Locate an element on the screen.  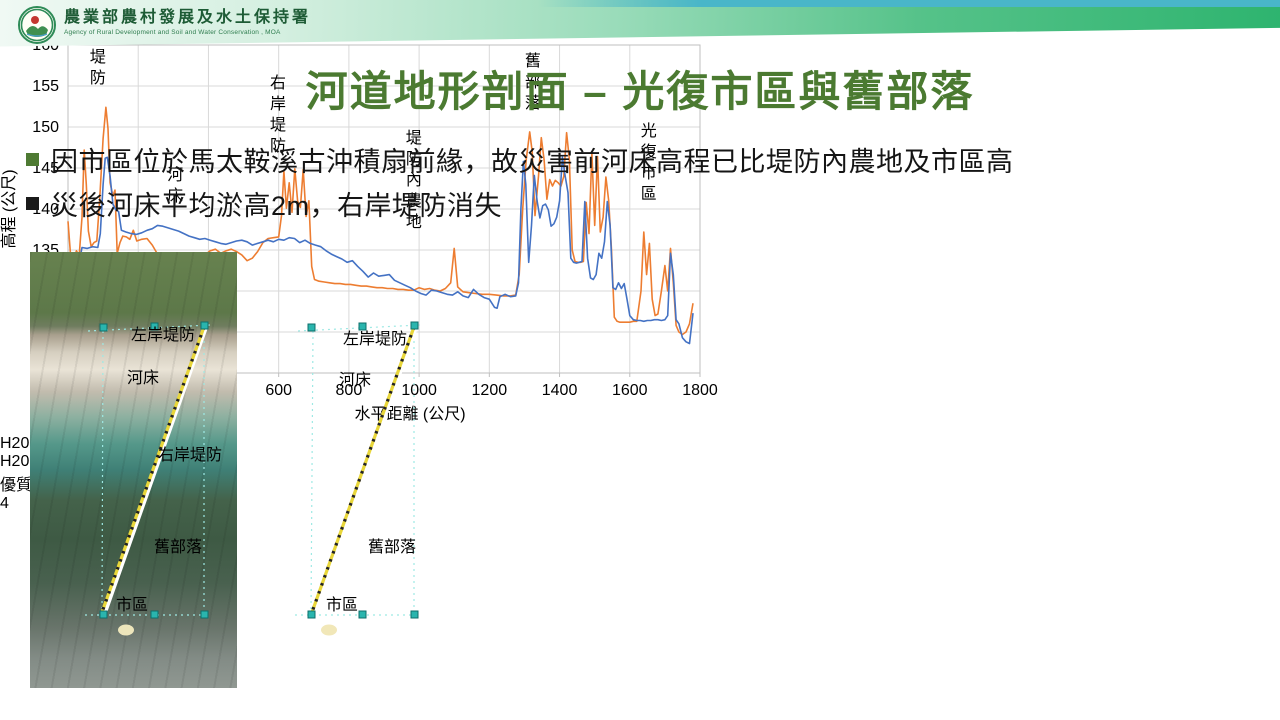
bullet-item: 災後河床平均淤高2m，右岸堤防消失 is located at coordinates (651, 203).